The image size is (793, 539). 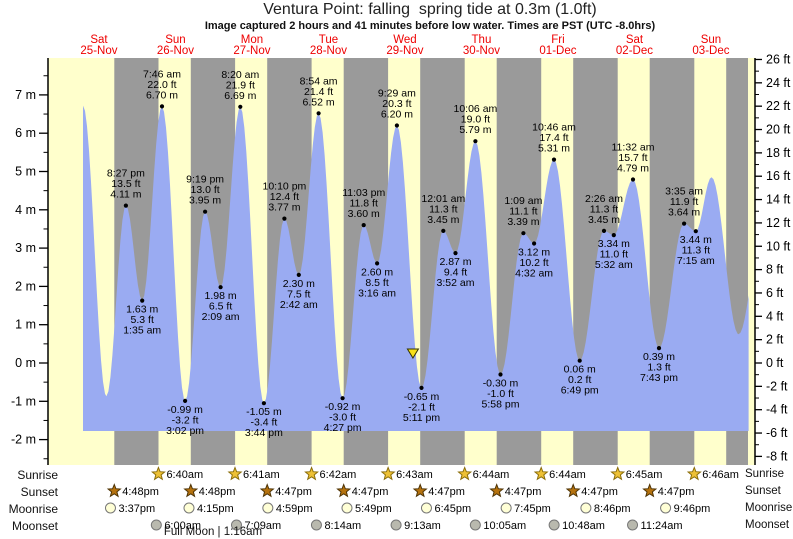 I want to click on sun-moon-time: 3:37pm, so click(x=136, y=509).